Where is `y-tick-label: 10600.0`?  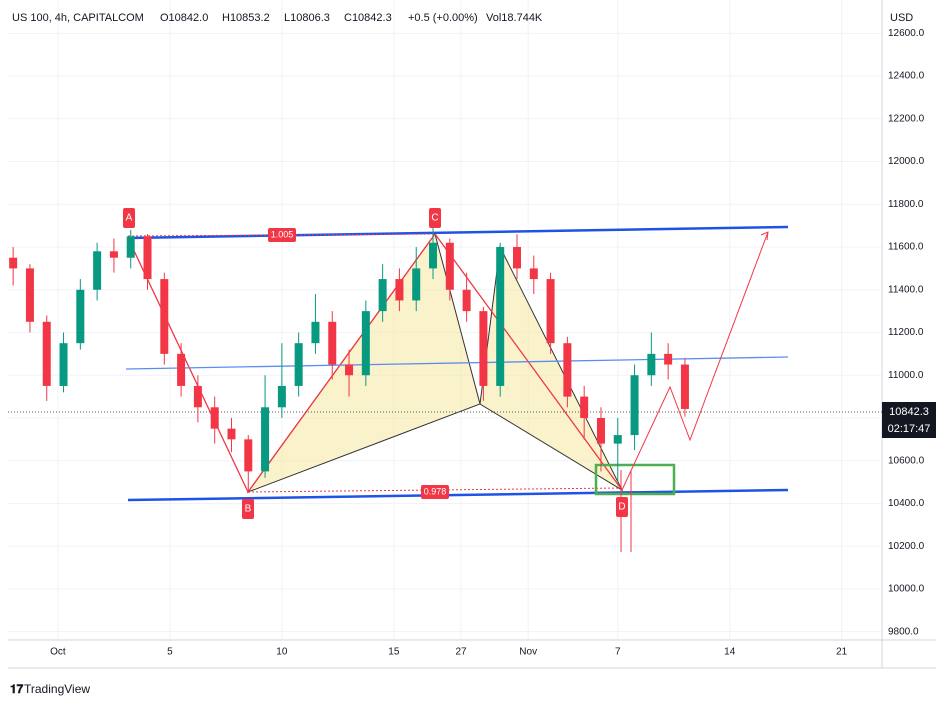
y-tick-label: 10600.0 is located at coordinates (906, 460).